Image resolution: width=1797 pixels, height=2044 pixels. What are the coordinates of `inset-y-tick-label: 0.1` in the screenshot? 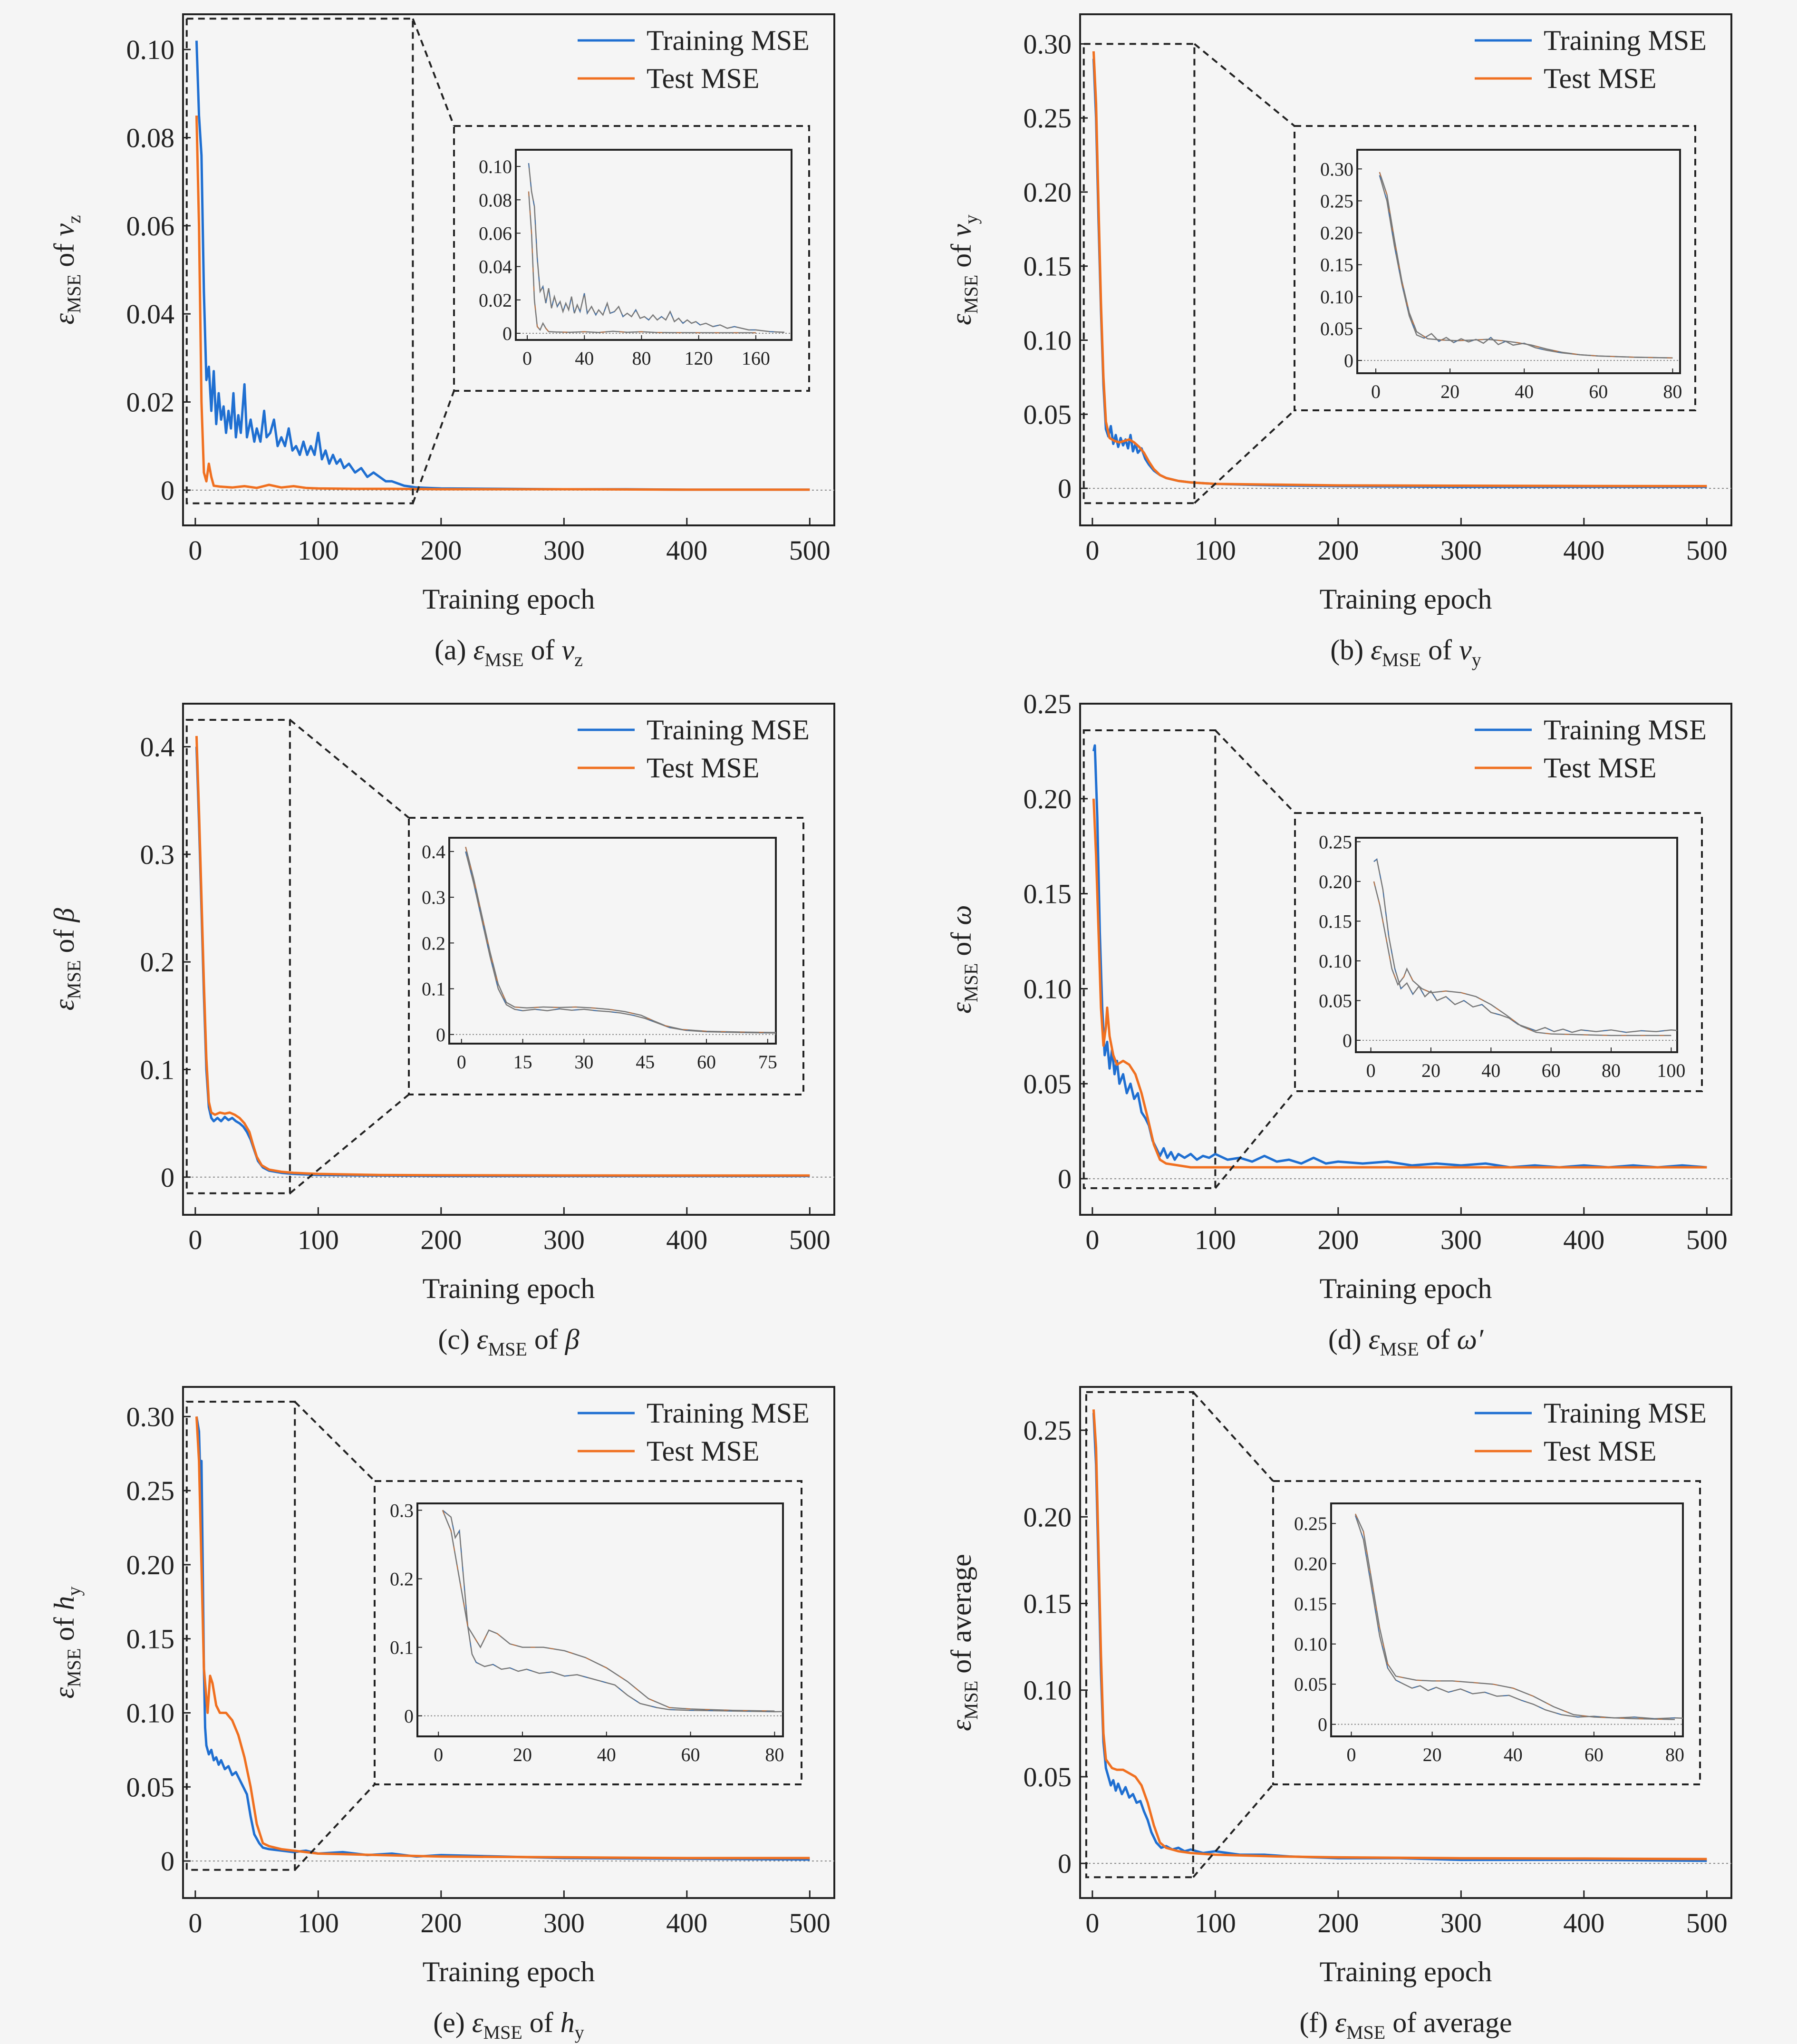 It's located at (433, 989).